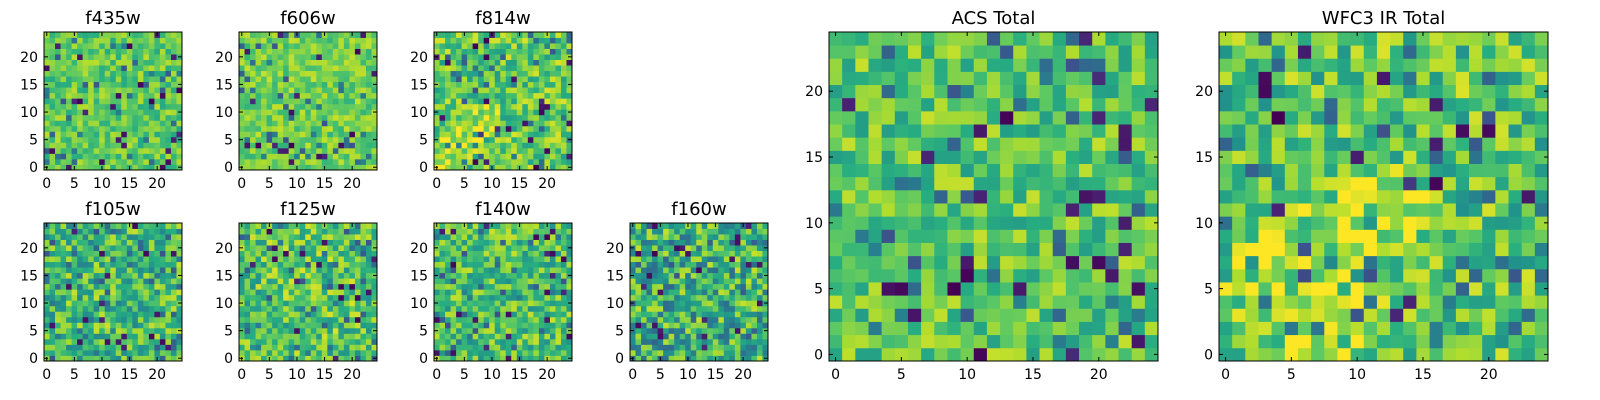 The image size is (1600, 400). What do you see at coordinates (615, 276) in the screenshot?
I see `y-tick-label: 15` at bounding box center [615, 276].